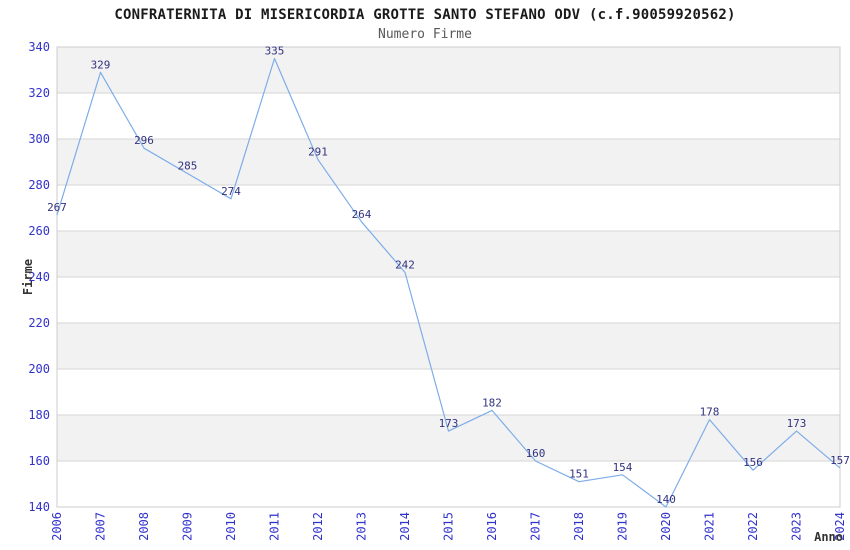 Image resolution: width=850 pixels, height=550 pixels. I want to click on y-tick-label: 240, so click(39, 277).